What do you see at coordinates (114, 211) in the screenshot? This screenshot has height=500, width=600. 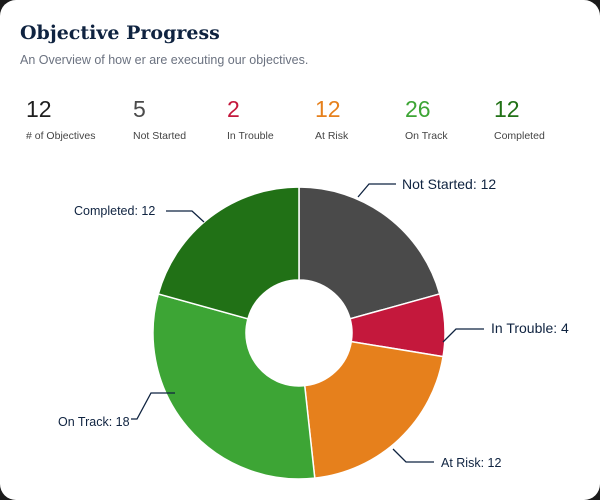 I see `data-label-completed: Completed: 12` at bounding box center [114, 211].